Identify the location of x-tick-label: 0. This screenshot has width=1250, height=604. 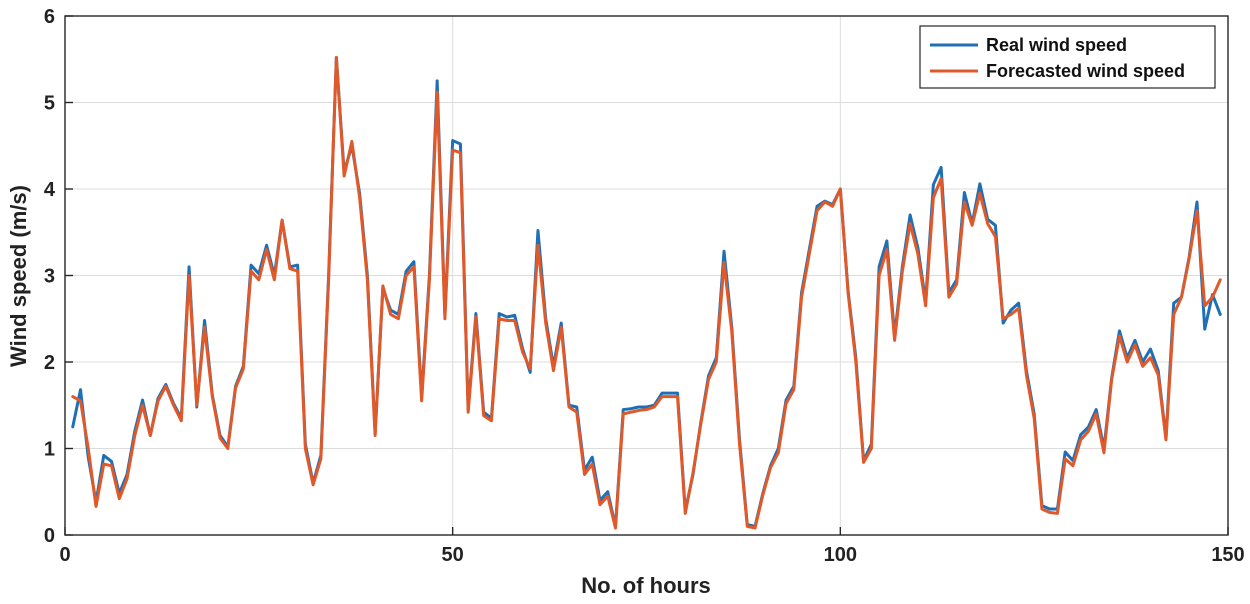
(64, 555).